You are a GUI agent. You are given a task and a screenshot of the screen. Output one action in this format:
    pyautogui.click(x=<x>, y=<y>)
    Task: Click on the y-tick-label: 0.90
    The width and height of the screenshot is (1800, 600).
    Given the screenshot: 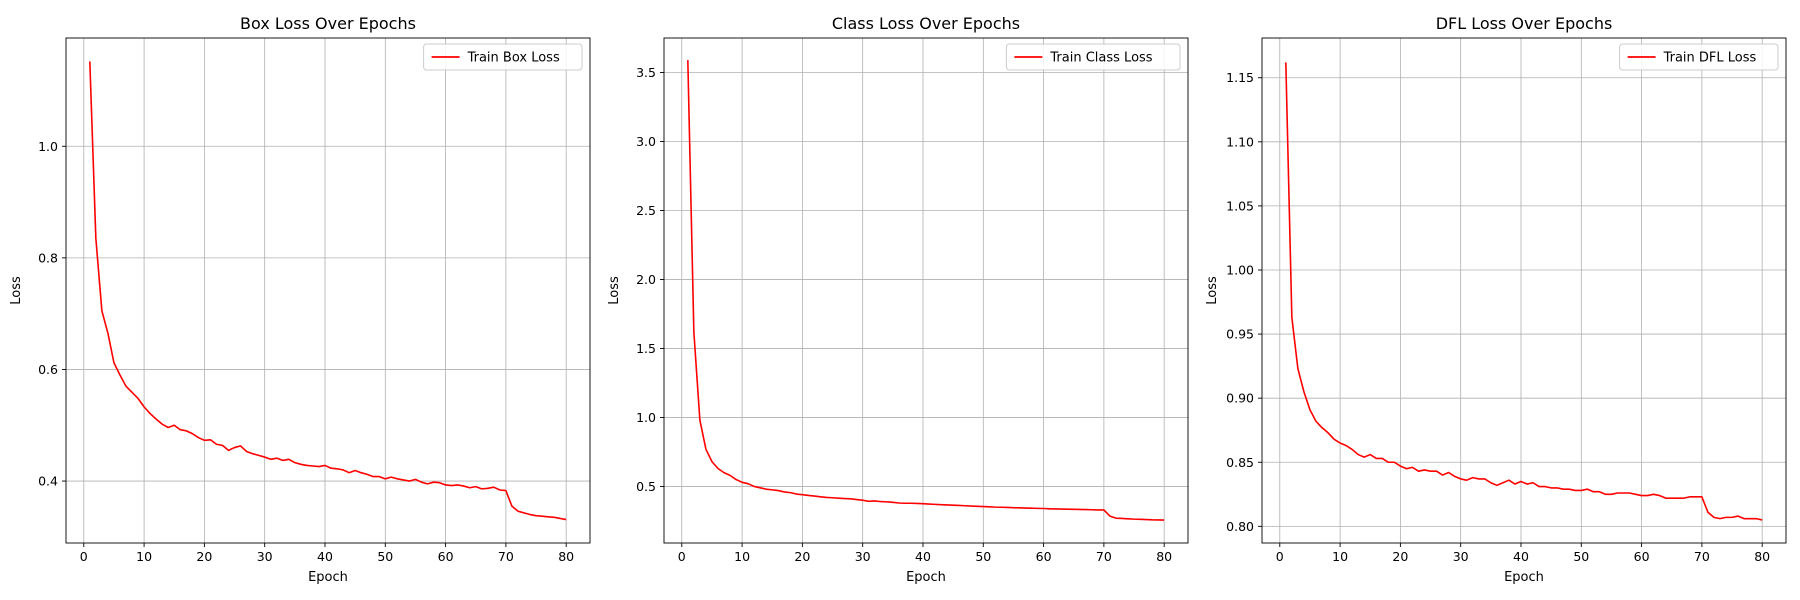 What is the action you would take?
    pyautogui.click(x=1240, y=398)
    